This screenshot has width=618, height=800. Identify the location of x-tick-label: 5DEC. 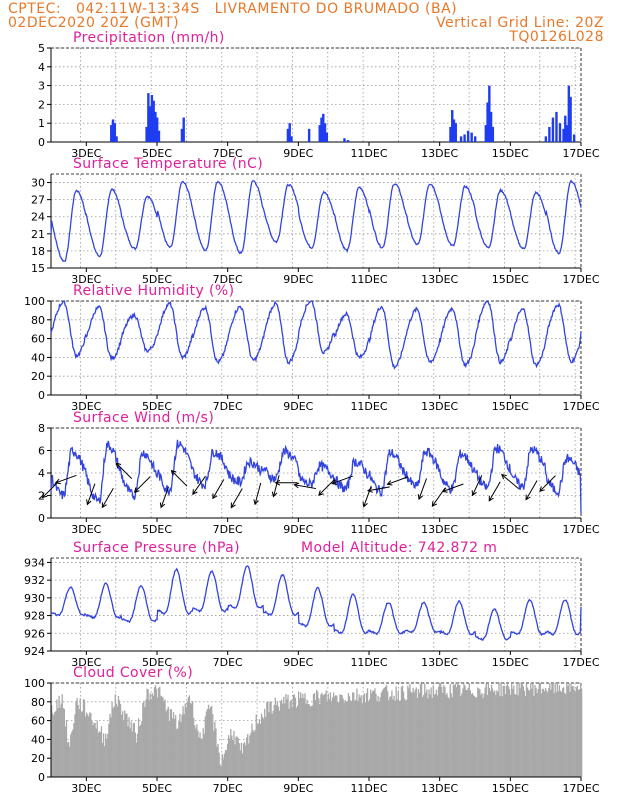
(157, 406).